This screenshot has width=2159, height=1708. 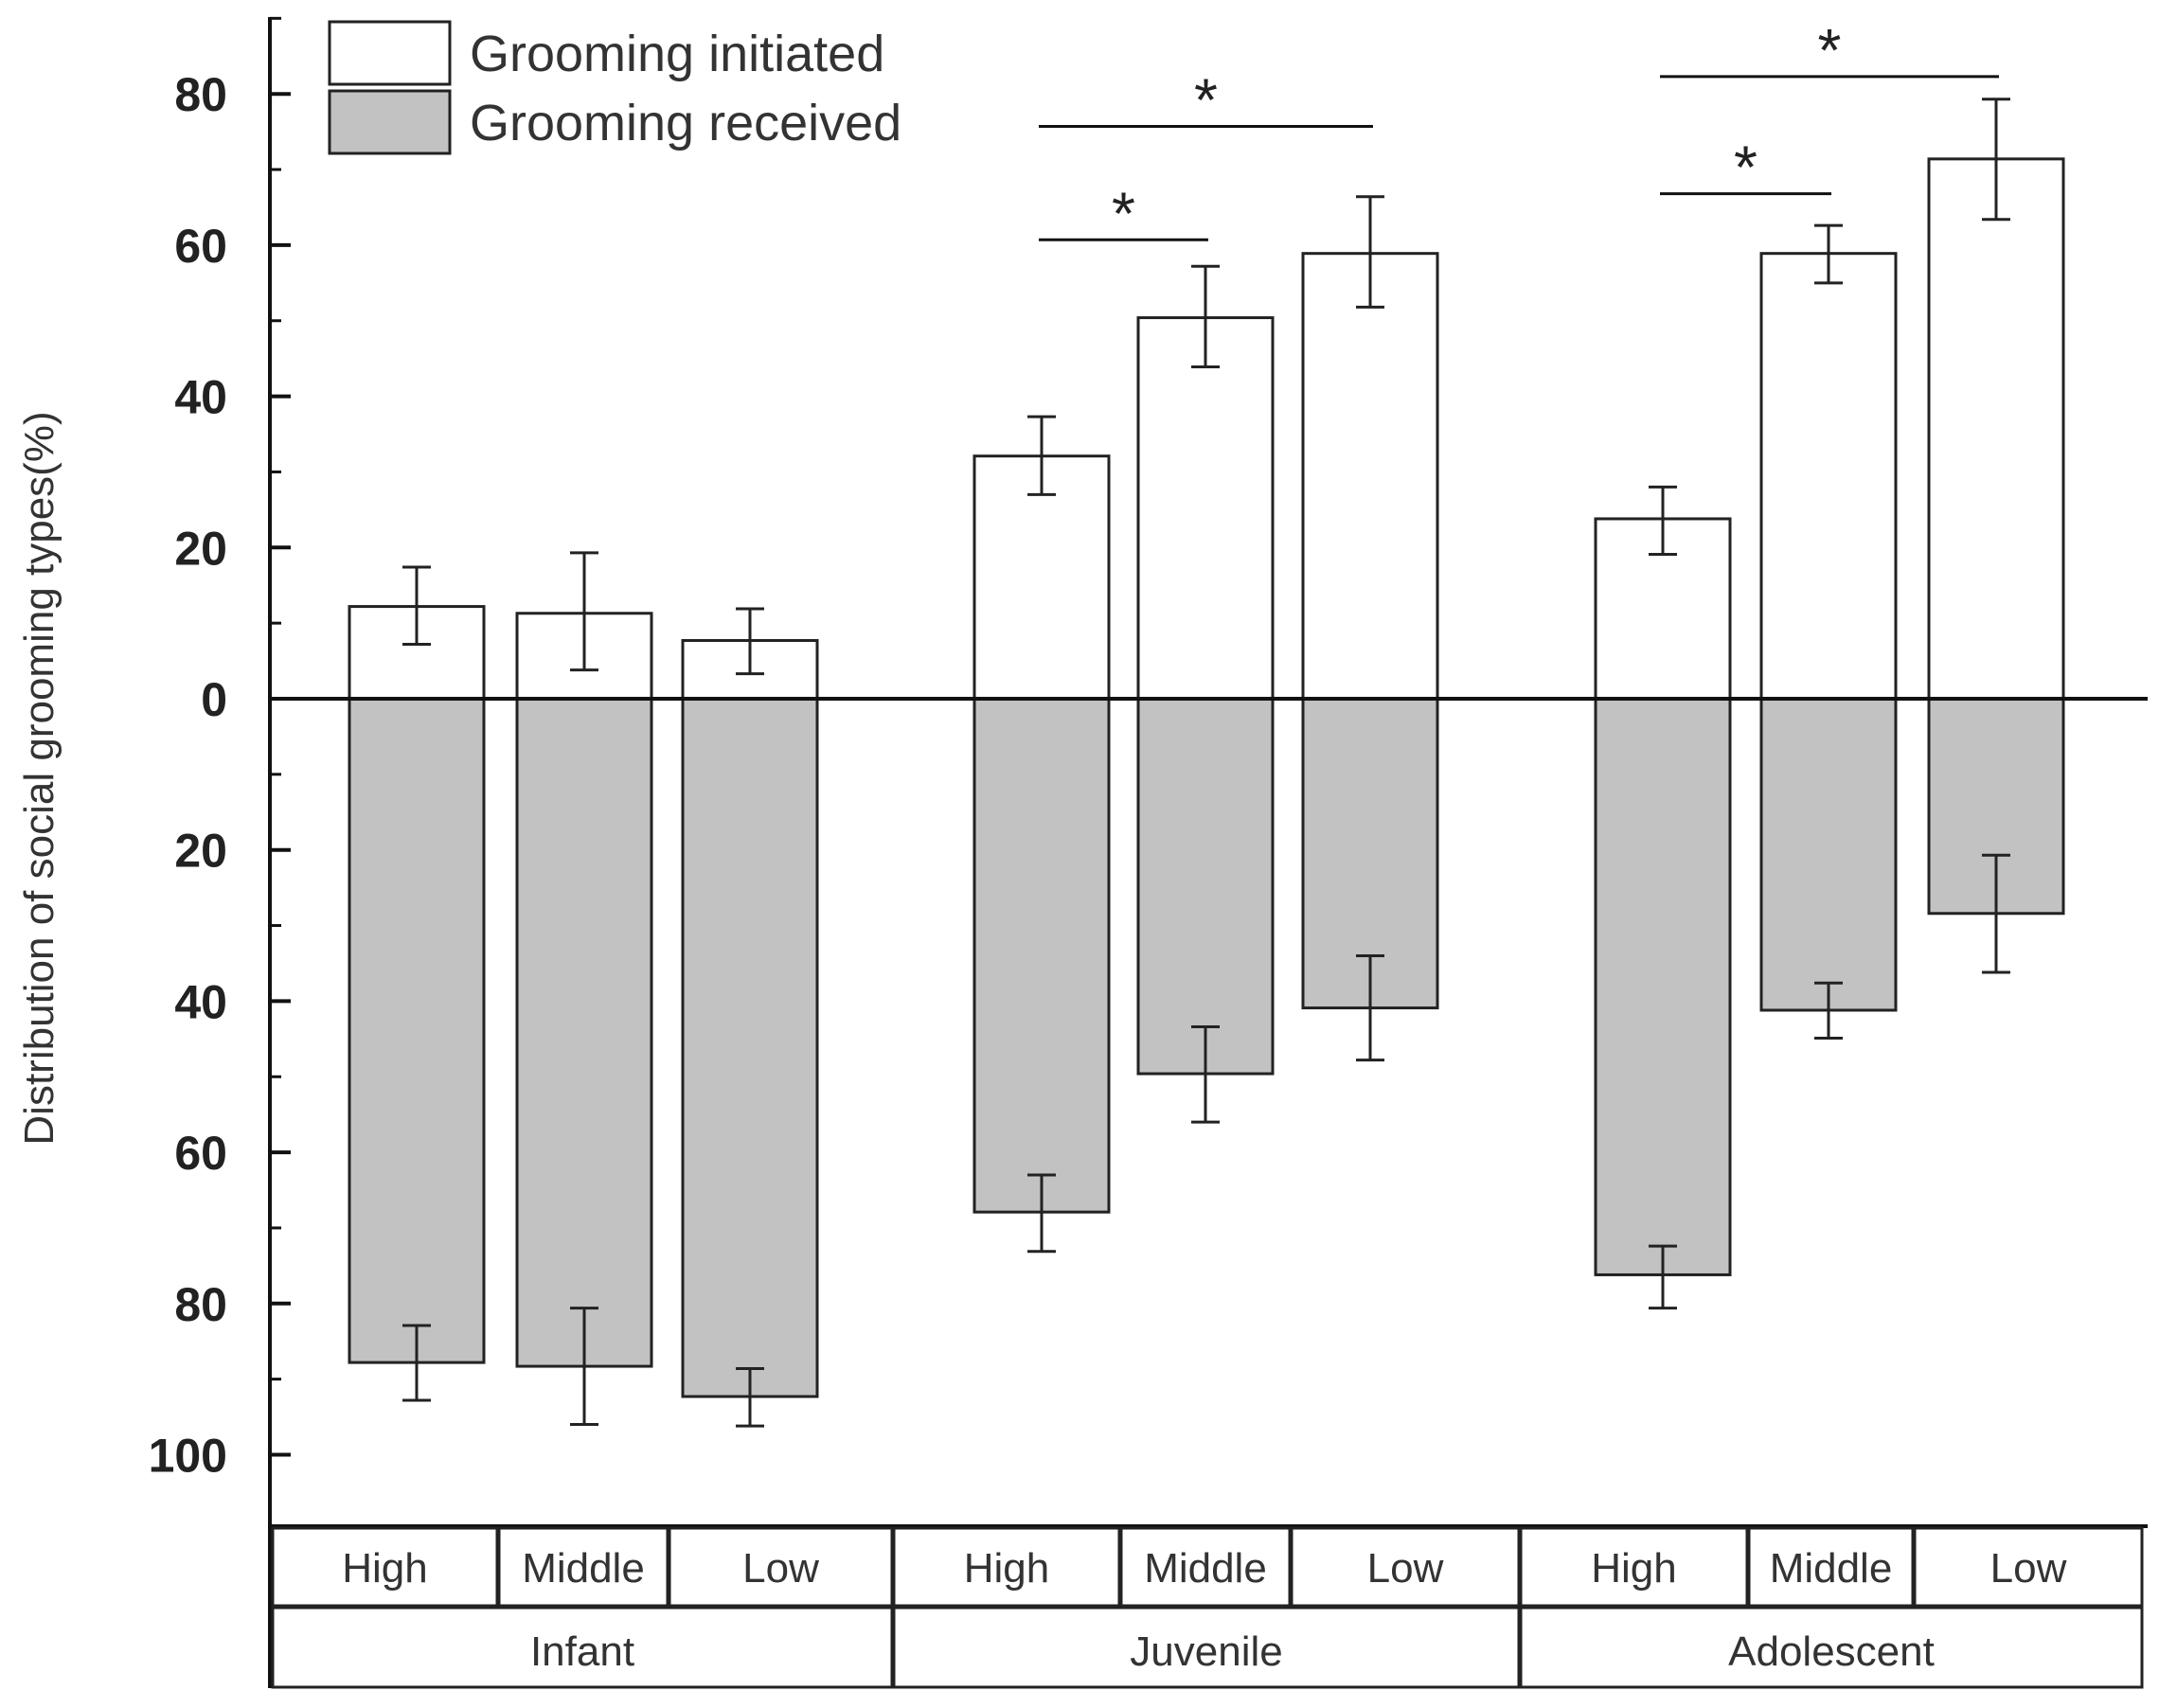 I want to click on y-tick-label: 100, so click(x=188, y=1456).